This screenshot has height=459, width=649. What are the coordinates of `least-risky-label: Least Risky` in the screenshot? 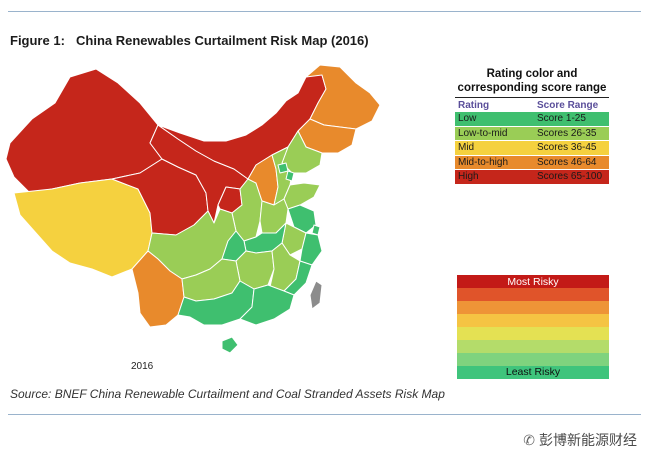 It's located at (533, 372).